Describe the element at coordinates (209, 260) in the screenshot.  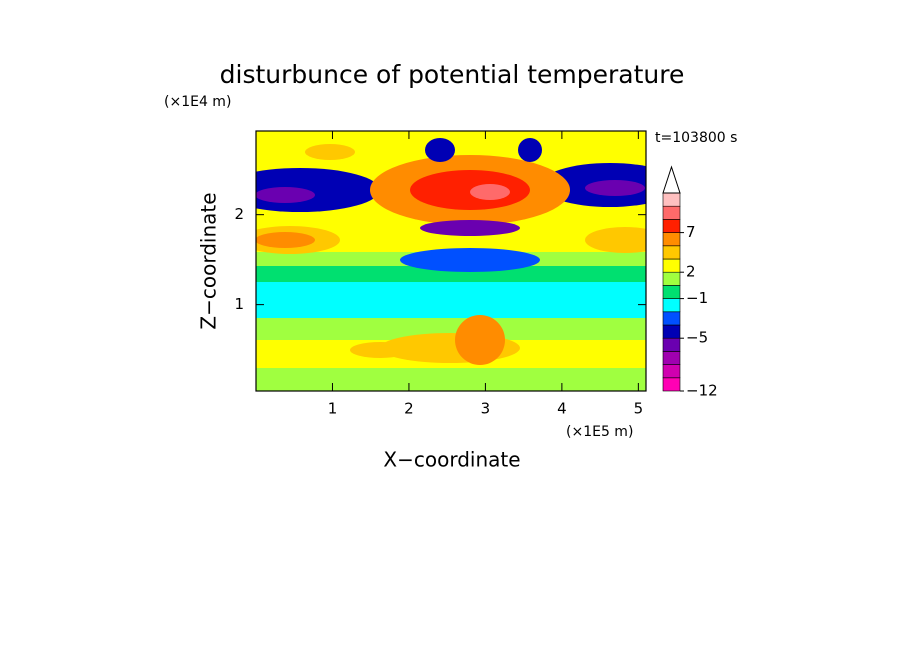
I see `y-axis-label: Z−coordinate` at that location.